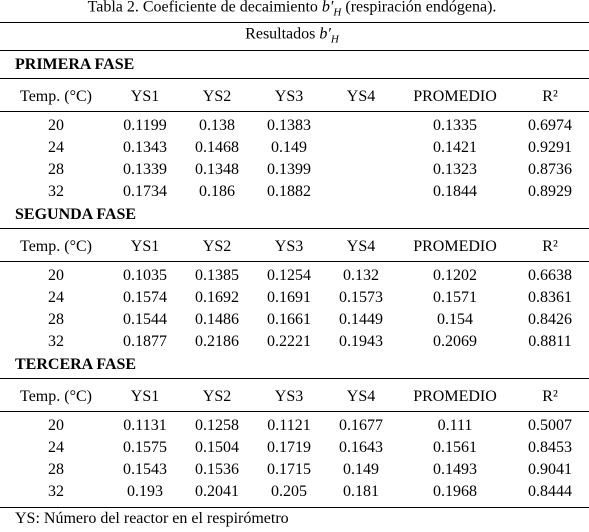 The image size is (589, 532). I want to click on cell: 0.1486, so click(217, 319).